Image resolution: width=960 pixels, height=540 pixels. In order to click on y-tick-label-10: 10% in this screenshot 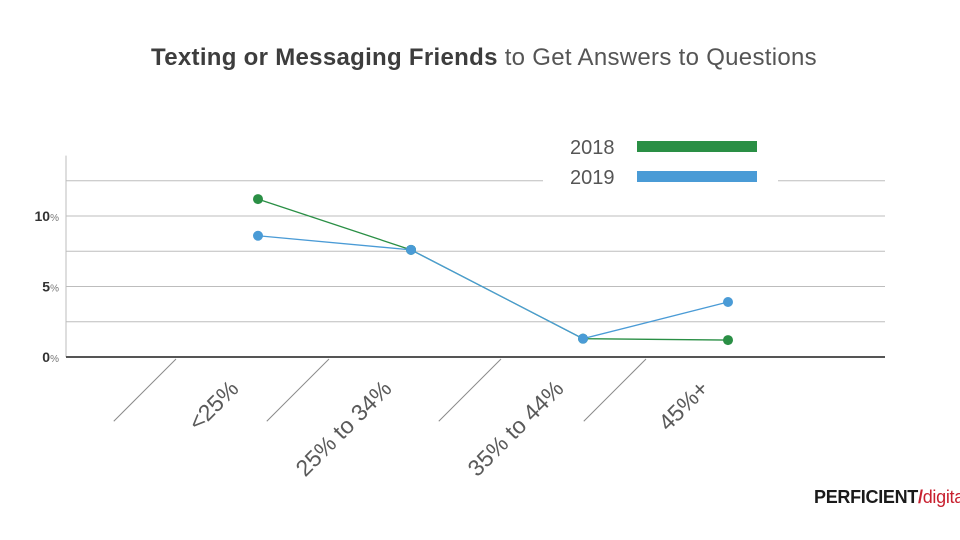, I will do `click(47, 216)`.